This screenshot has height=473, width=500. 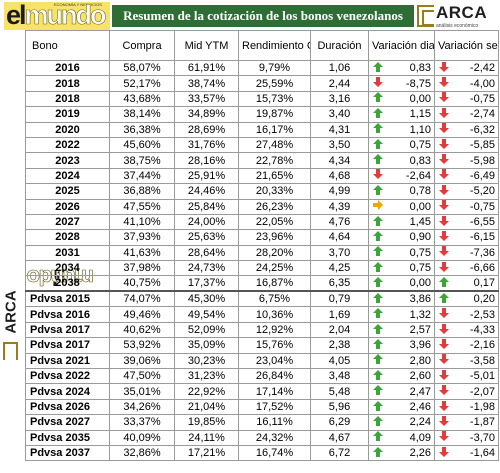 What do you see at coordinates (274, 45) in the screenshot?
I see `col-header-rendimiento: Rendimiento Corriente` at bounding box center [274, 45].